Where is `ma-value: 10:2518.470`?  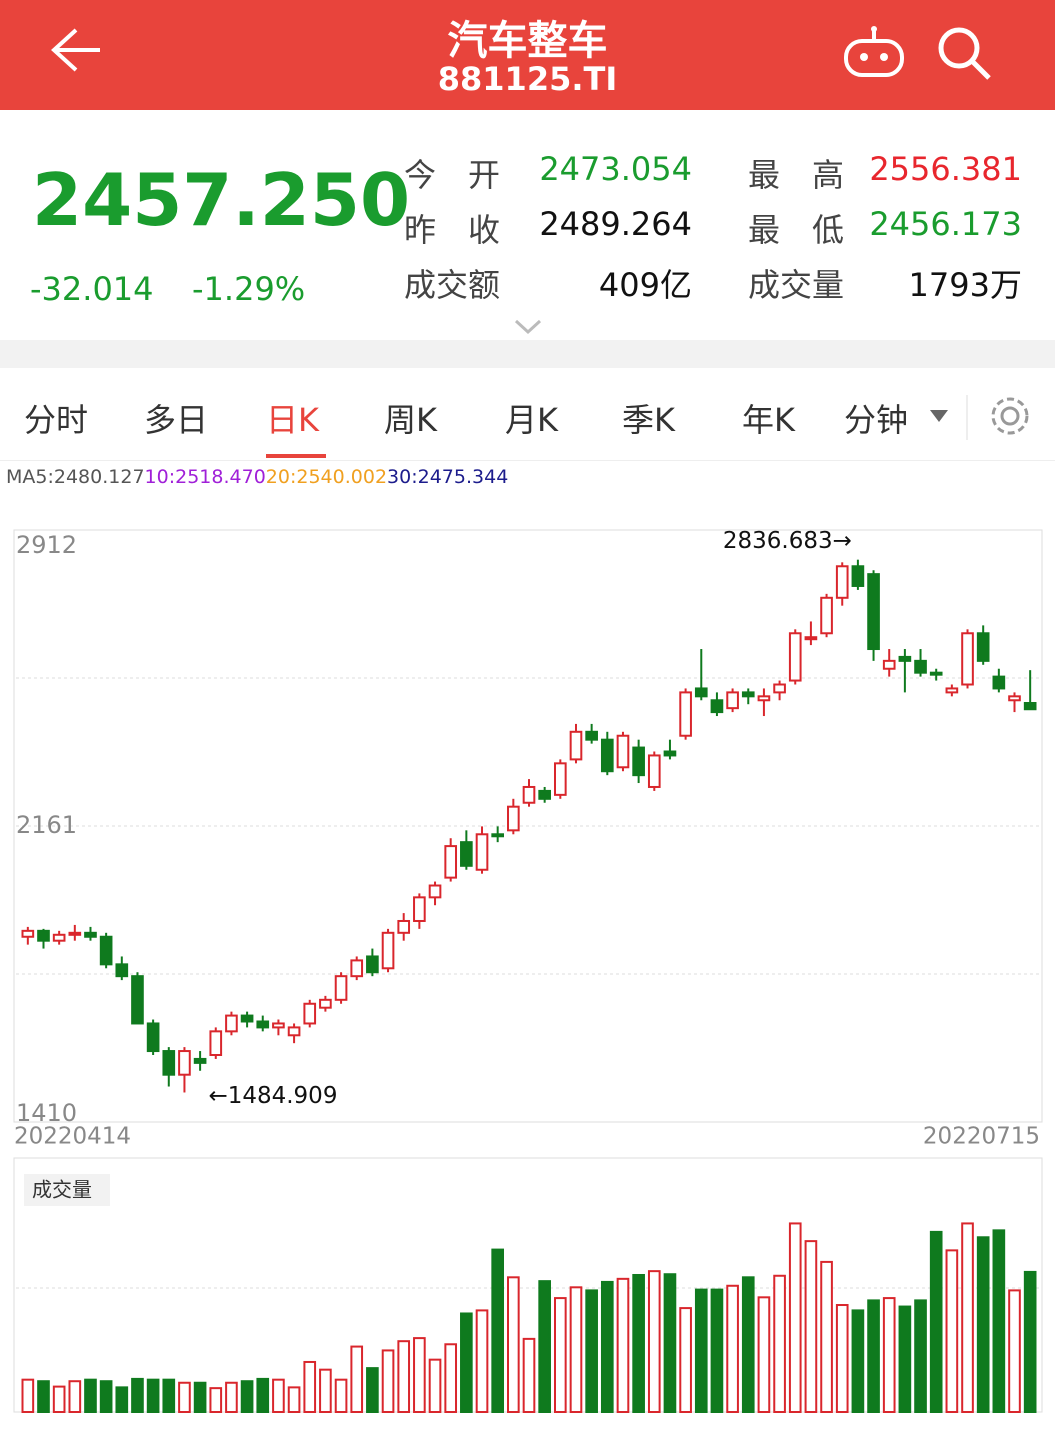 ma-value: 10:2518.470 is located at coordinates (205, 477).